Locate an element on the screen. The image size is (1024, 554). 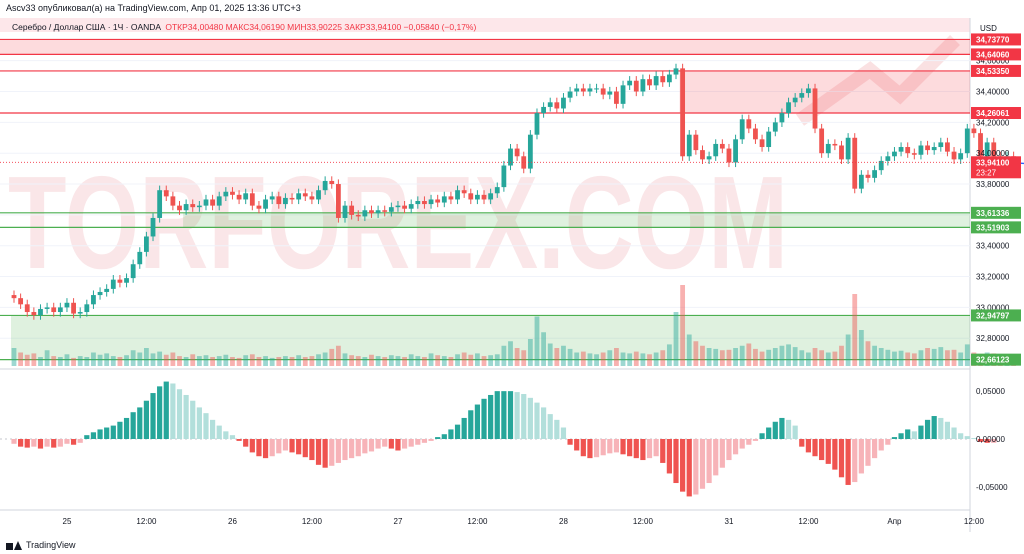
level-badge-support-lower is located at coordinates (996, 227).